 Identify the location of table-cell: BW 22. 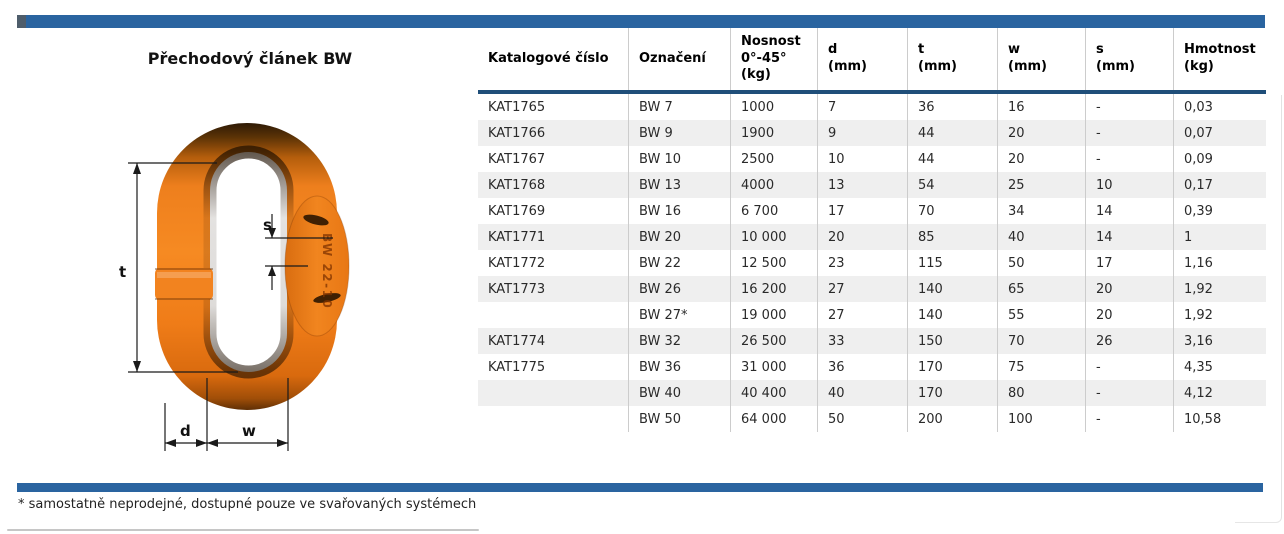
(679, 263).